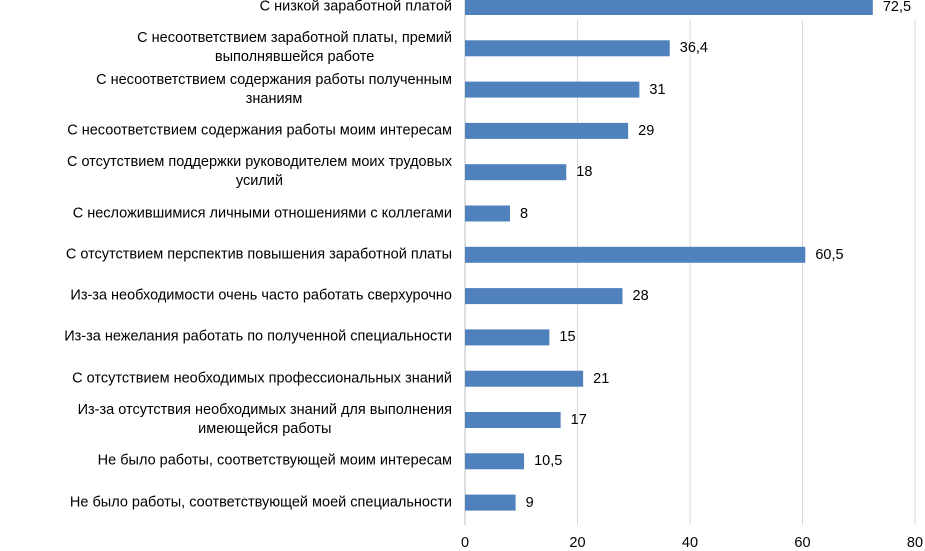 This screenshot has width=925, height=551. Describe the element at coordinates (915, 543) in the screenshot. I see `x-tick-label: 80` at that location.